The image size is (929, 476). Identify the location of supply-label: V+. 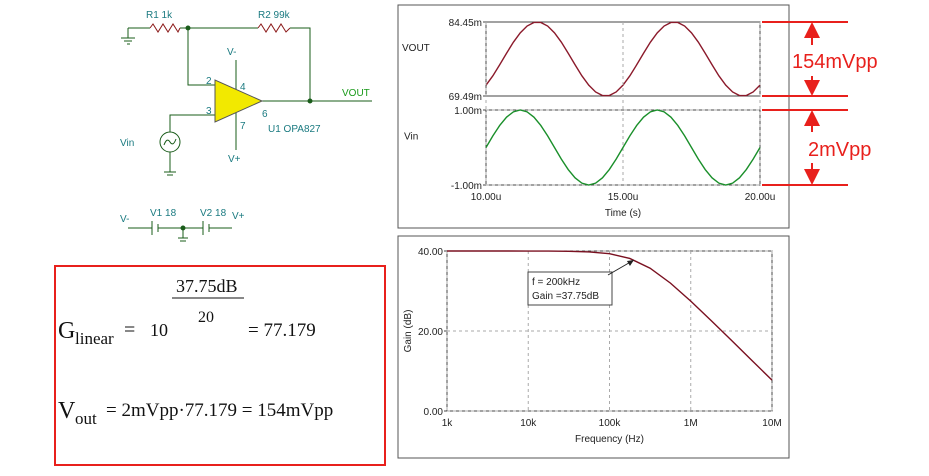
(238, 216).